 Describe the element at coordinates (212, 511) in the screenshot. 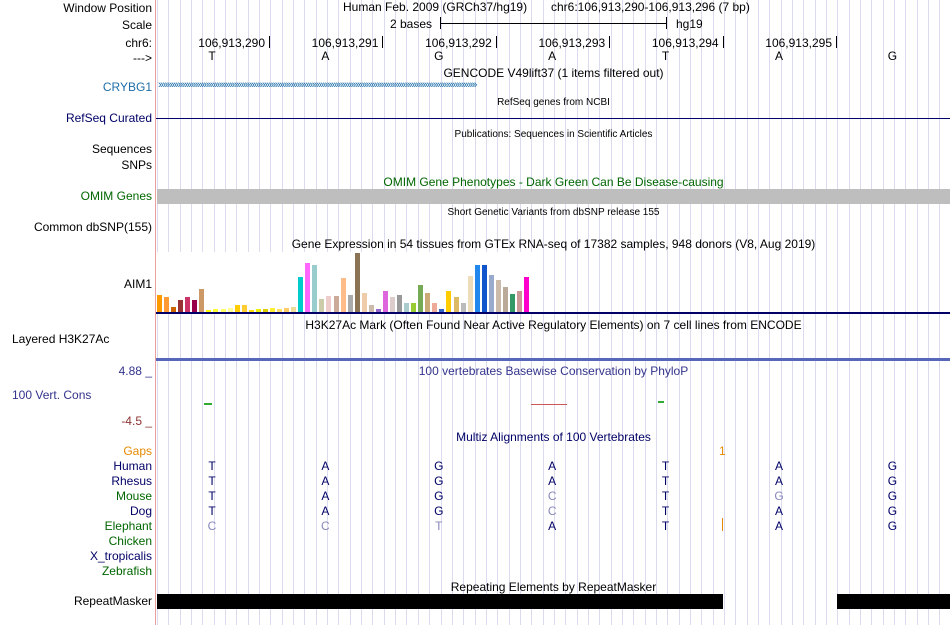

I see `alignment-base: T` at that location.